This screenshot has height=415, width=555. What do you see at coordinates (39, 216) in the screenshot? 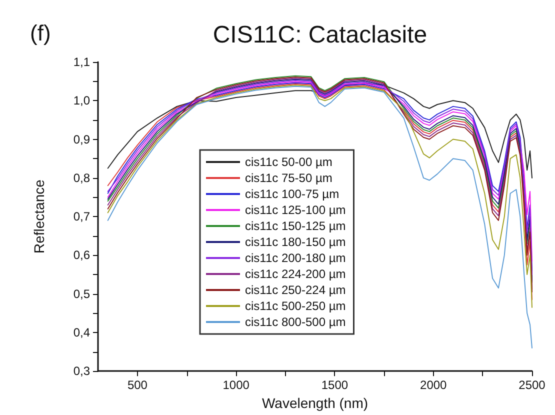
I see `y-axis-title: Reflectance` at bounding box center [39, 216].